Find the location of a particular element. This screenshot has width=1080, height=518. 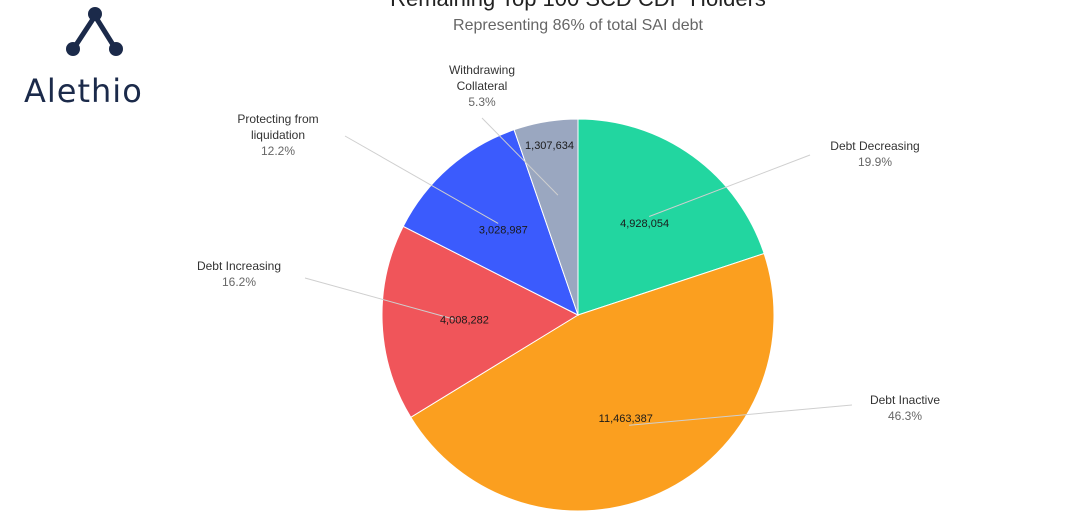

leader-line-debt-increasing is located at coordinates (380, 299).